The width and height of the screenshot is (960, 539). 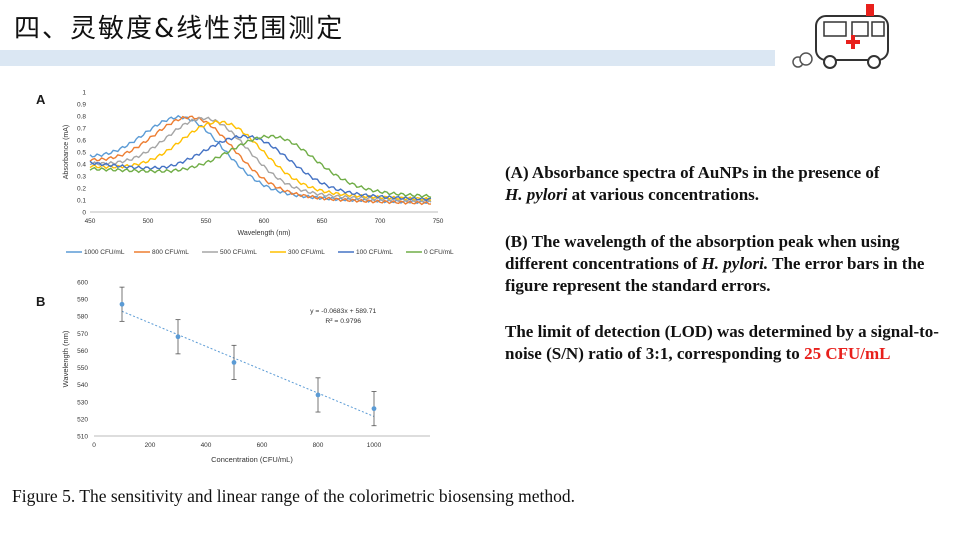 I want to click on x-tick-label: 800, so click(x=318, y=445).